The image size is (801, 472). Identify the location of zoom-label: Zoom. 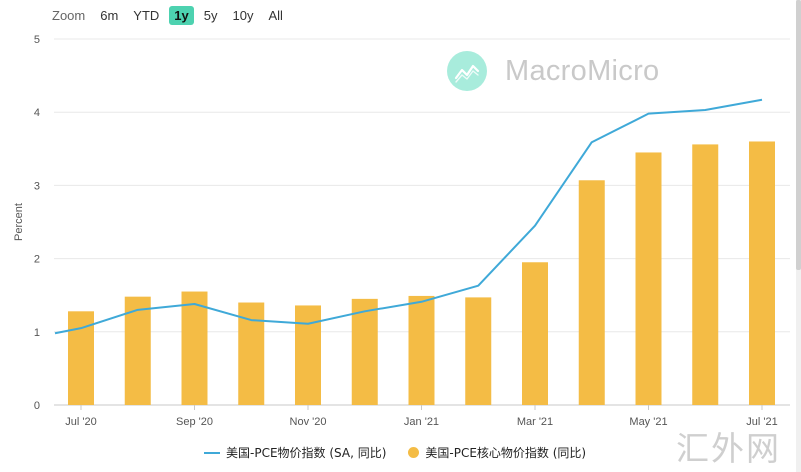
(69, 15).